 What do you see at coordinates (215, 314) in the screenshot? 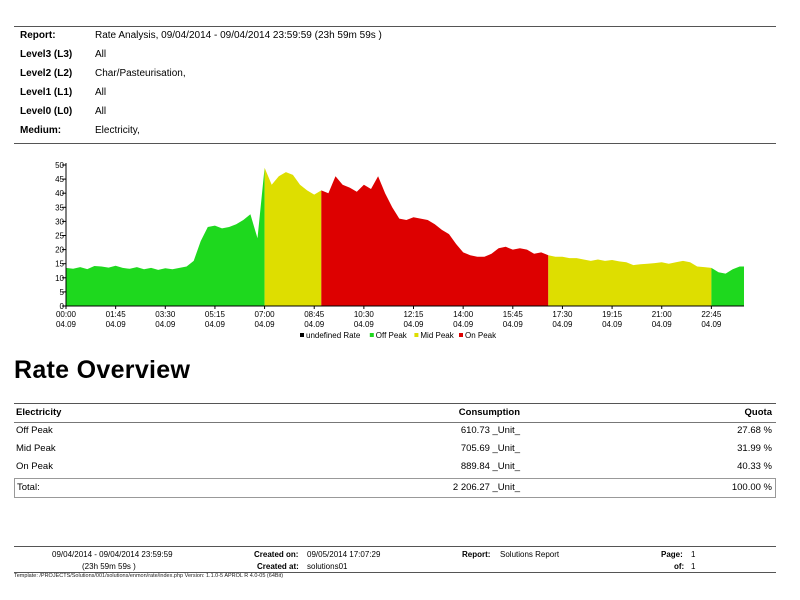
I see `x-tick-label: 05:15` at bounding box center [215, 314].